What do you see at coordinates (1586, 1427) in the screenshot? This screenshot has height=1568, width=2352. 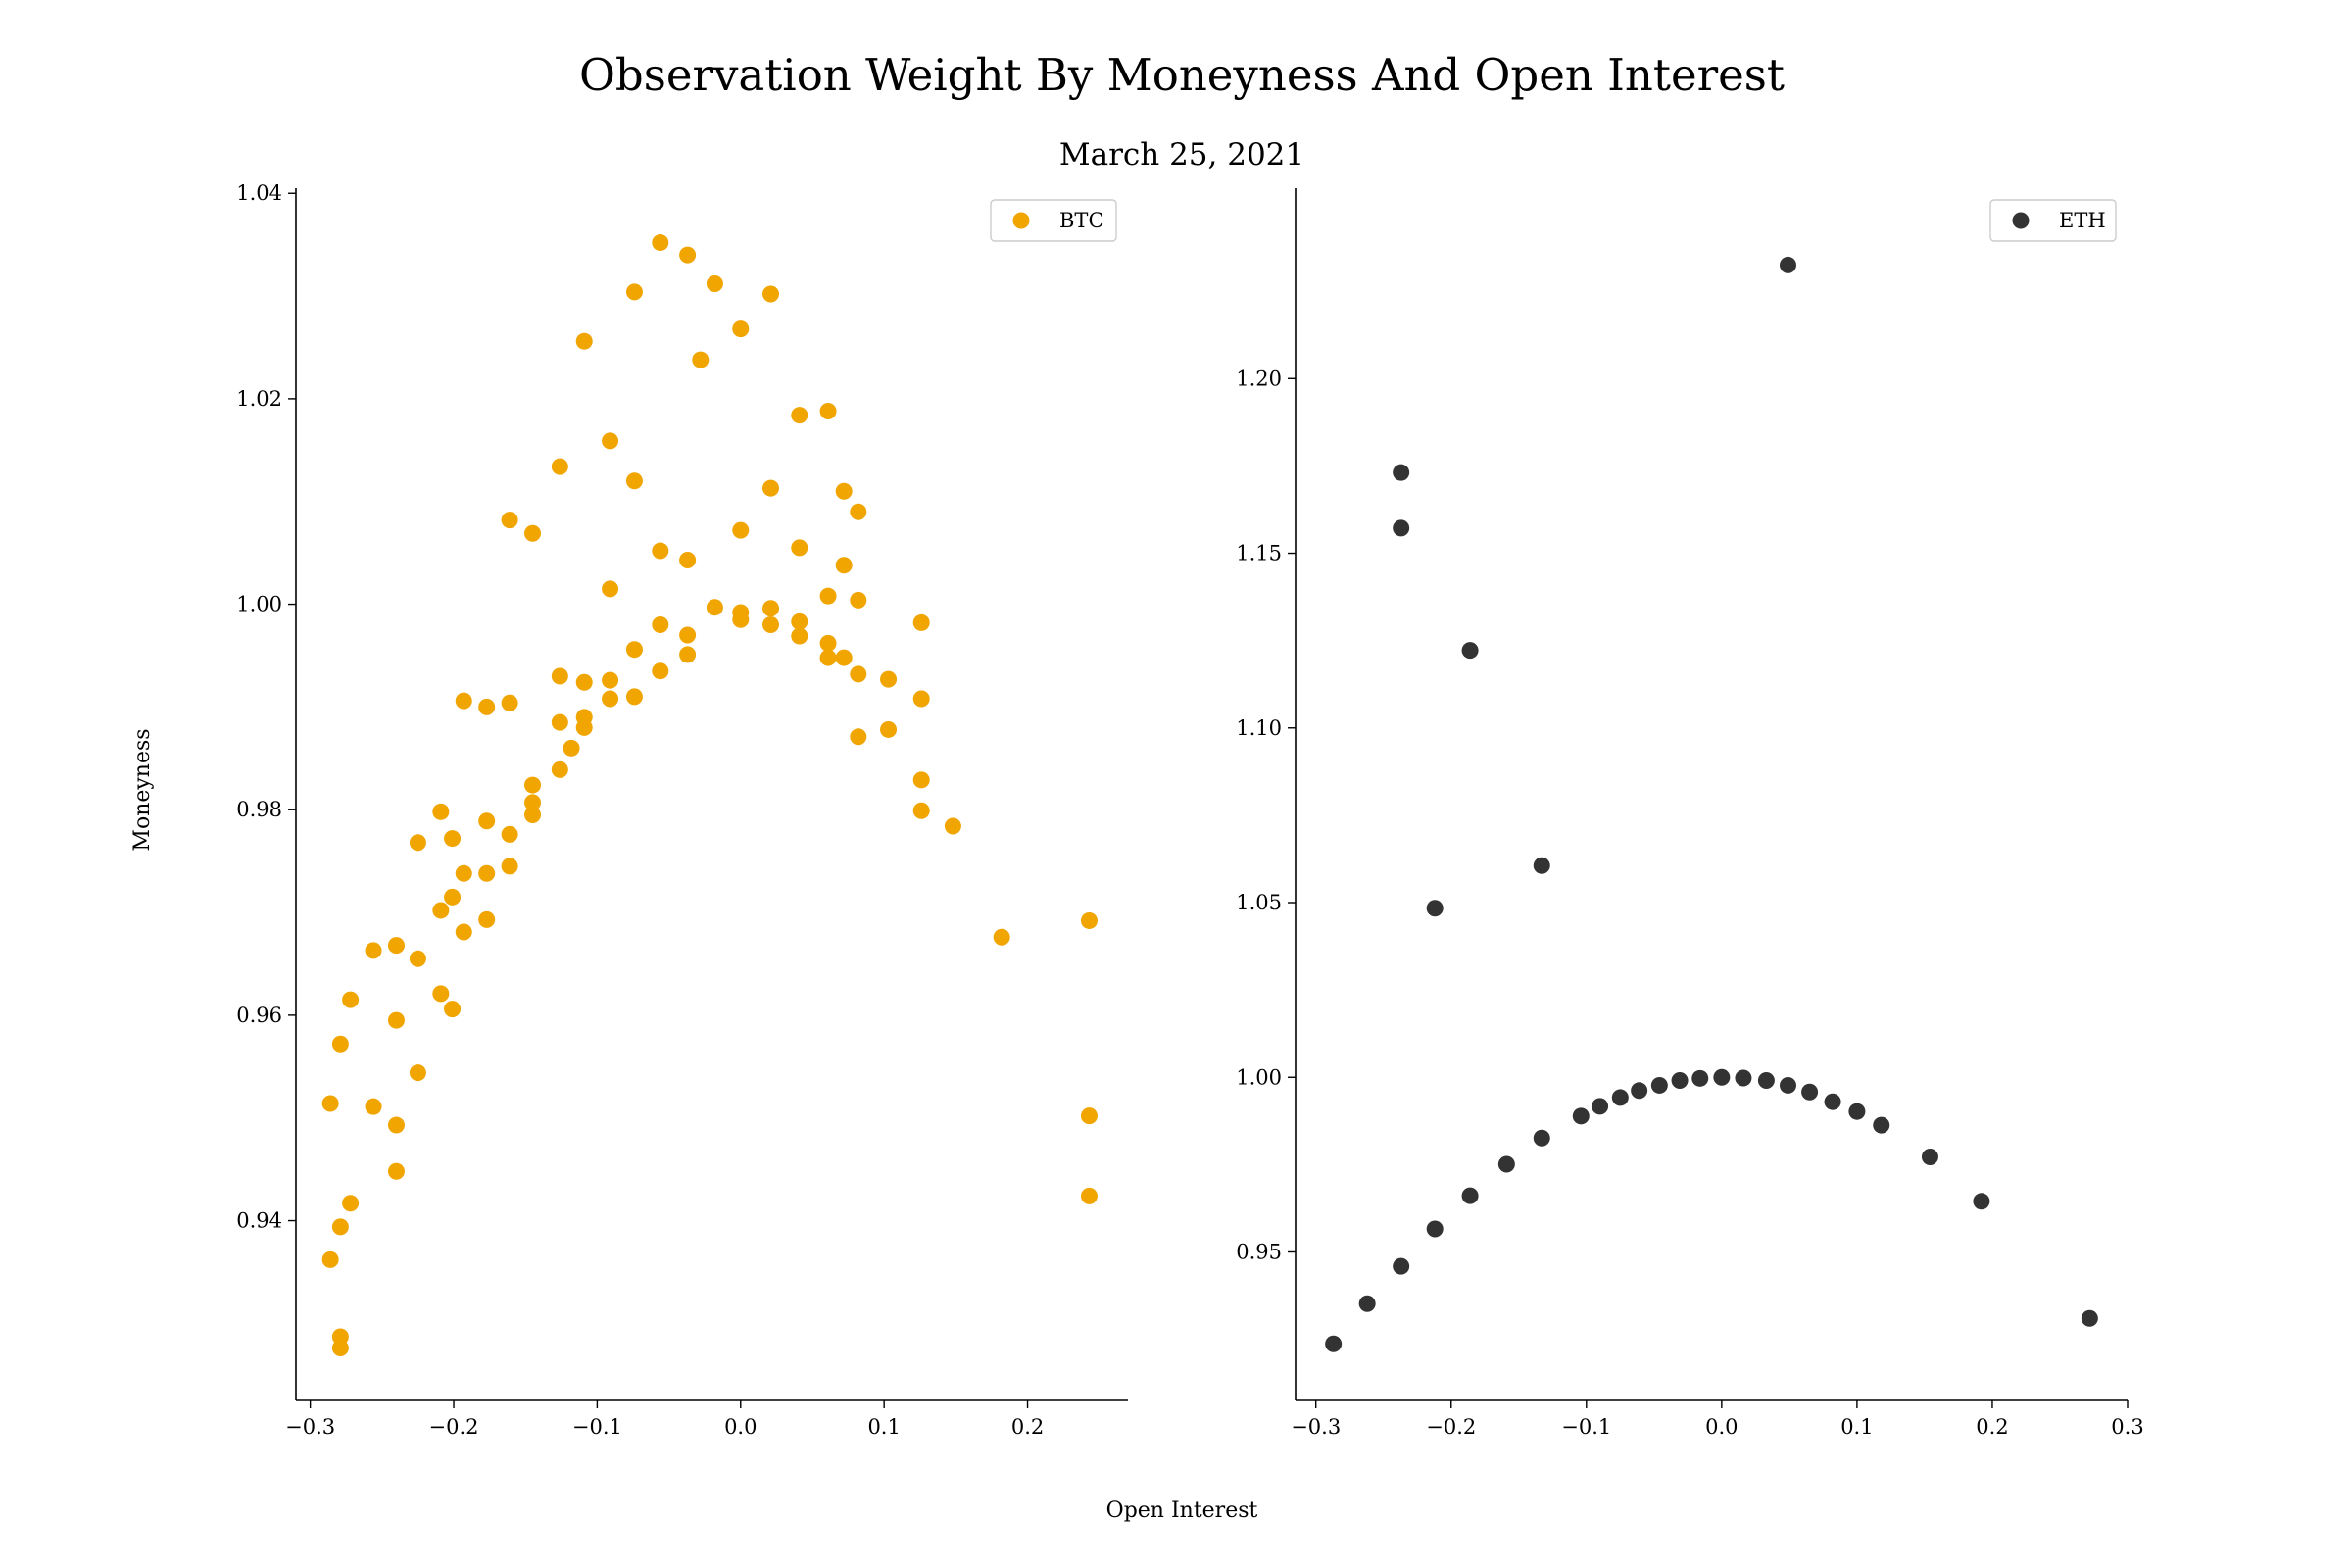 I see `x-tick-label: −0.1` at bounding box center [1586, 1427].